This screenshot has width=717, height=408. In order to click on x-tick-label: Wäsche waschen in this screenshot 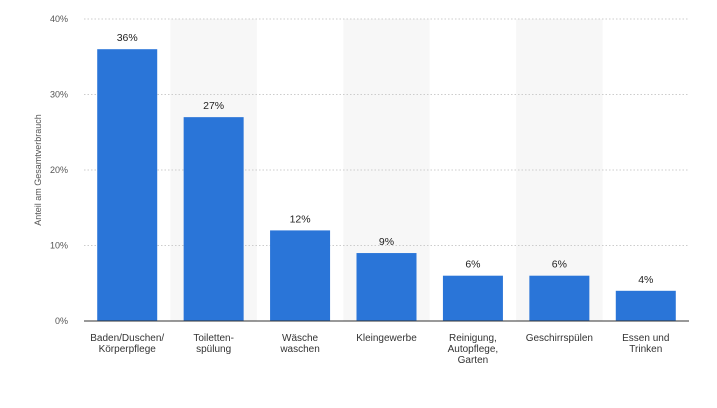, I will do `click(299, 344)`.